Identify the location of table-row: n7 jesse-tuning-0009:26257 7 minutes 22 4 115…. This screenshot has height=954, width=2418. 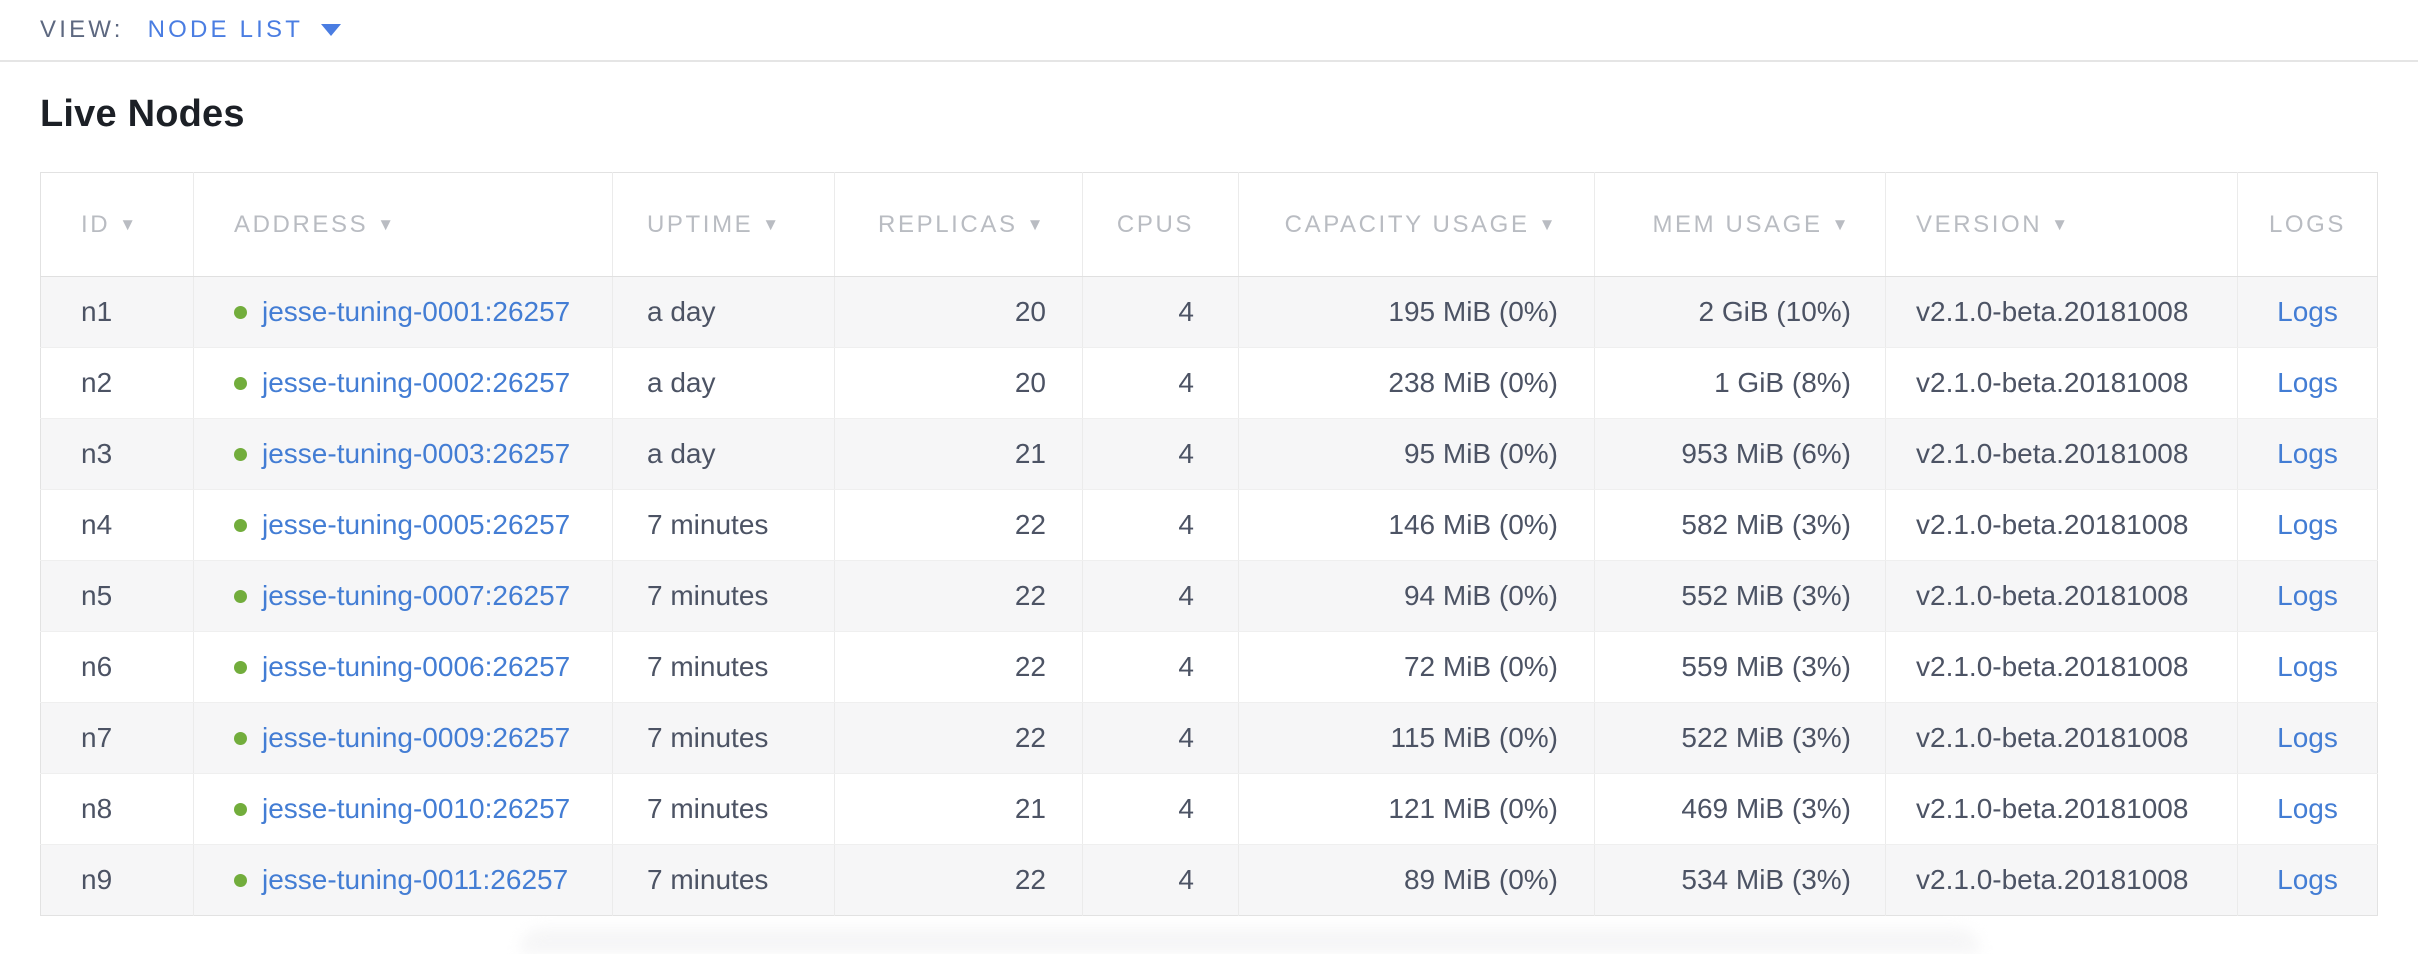
(1209, 738).